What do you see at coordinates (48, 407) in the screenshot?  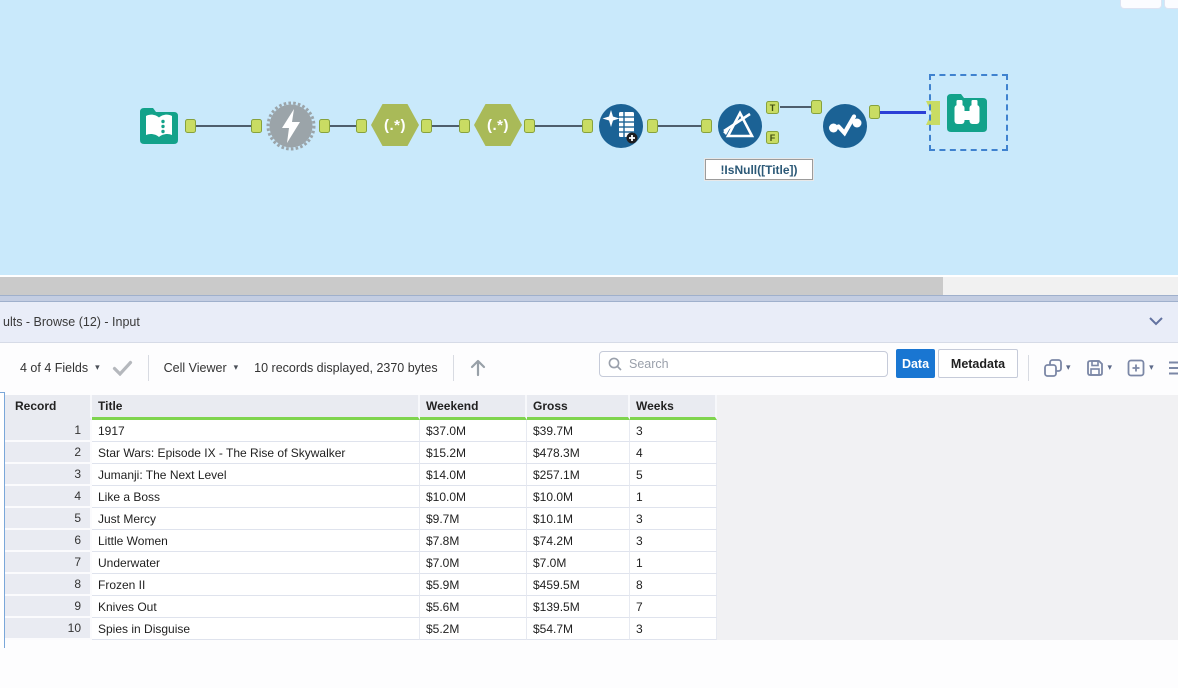 I see `column-header-record: Record` at bounding box center [48, 407].